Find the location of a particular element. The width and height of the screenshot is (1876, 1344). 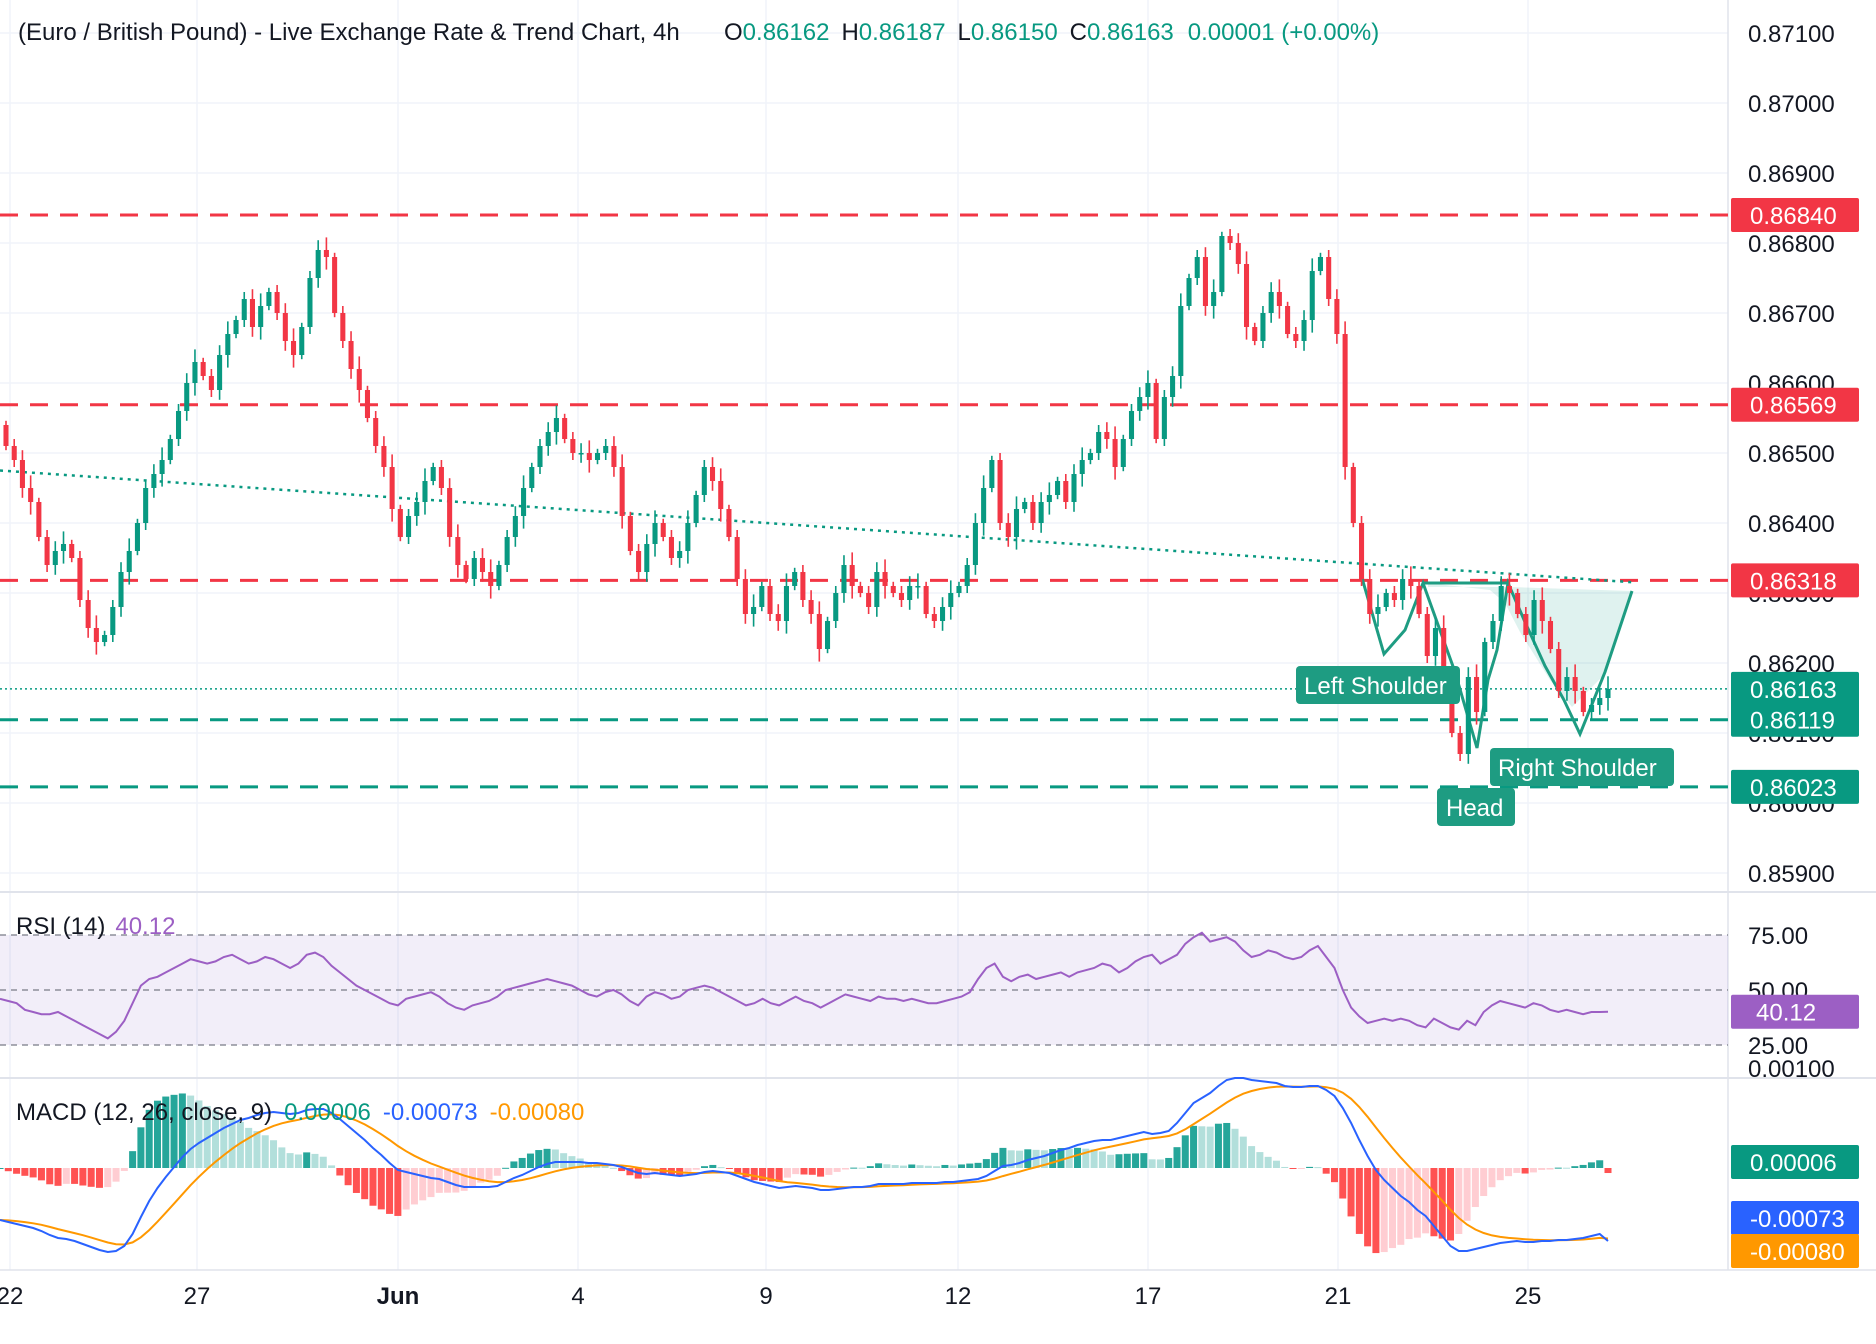

close-value: 0.86163 is located at coordinates (1130, 32).